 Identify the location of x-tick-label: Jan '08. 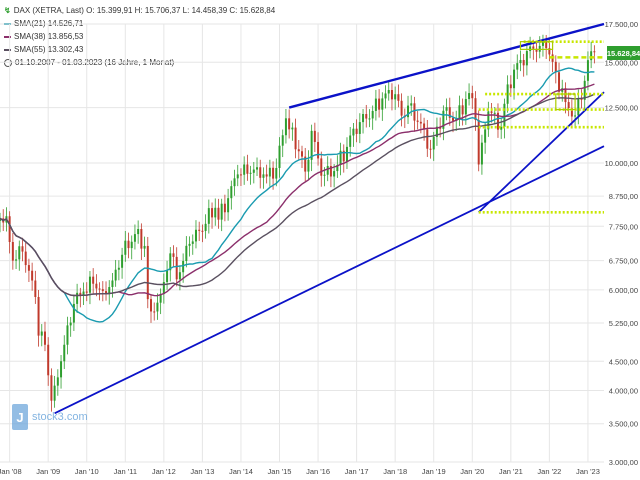
(11, 471).